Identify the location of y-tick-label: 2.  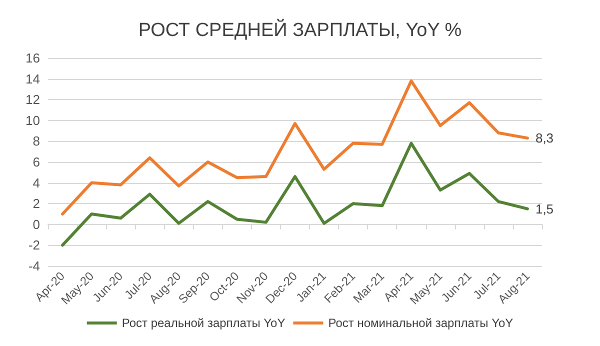
(36, 204).